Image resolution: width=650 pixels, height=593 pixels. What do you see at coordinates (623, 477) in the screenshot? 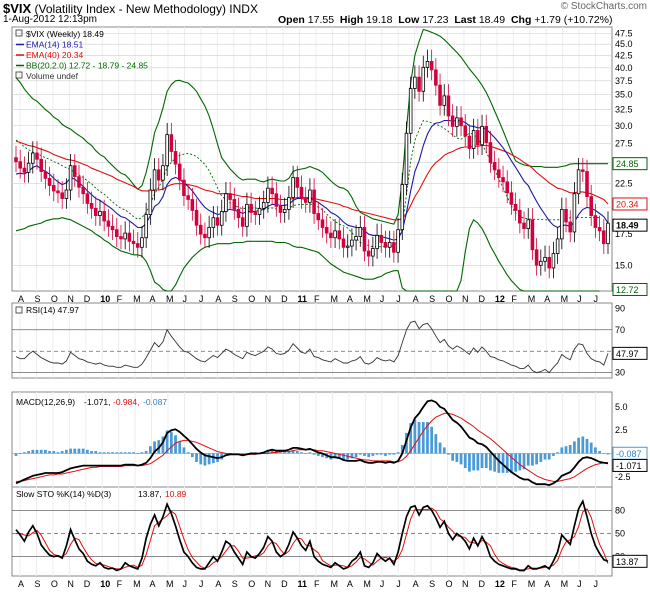
I see `macd-tick-label: -2.5` at bounding box center [623, 477].